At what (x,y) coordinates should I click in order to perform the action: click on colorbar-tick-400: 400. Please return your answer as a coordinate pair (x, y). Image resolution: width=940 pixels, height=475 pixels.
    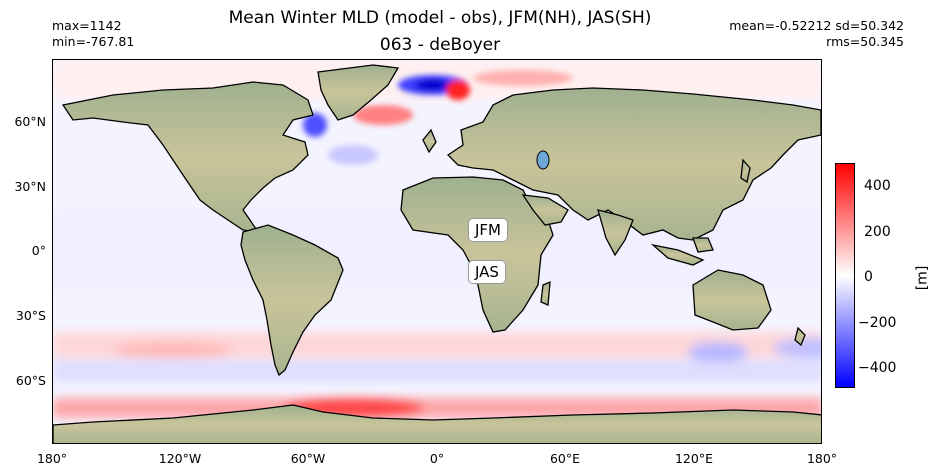
    Looking at the image, I should click on (877, 186).